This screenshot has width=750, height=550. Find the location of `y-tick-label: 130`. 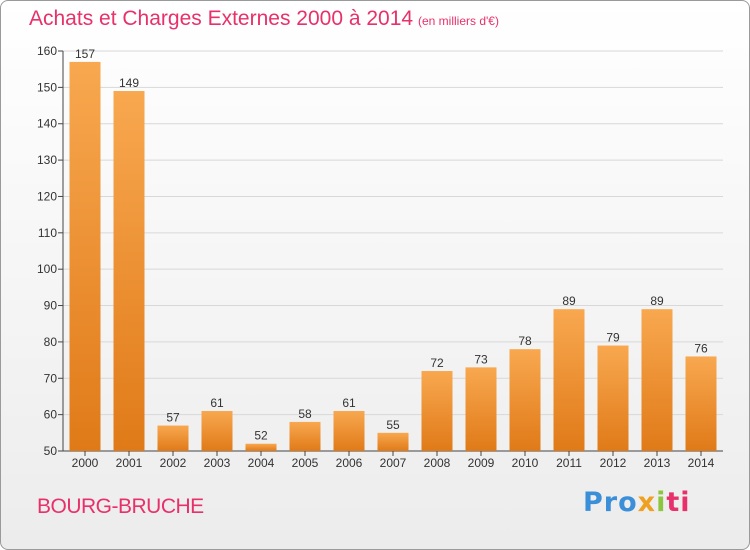

y-tick-label: 130 is located at coordinates (47, 160).